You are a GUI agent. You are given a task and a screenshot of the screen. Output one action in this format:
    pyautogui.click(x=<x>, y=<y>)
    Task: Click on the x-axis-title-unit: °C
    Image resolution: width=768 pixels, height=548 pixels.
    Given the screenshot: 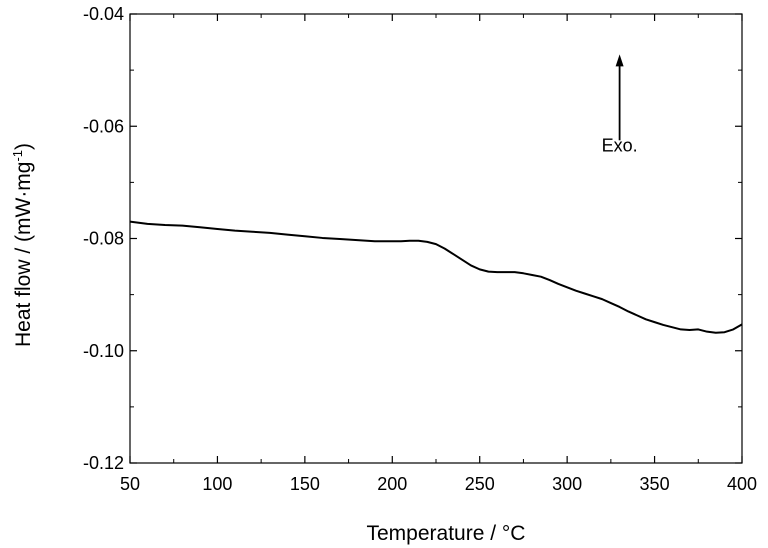 What is the action you would take?
    pyautogui.click(x=514, y=533)
    